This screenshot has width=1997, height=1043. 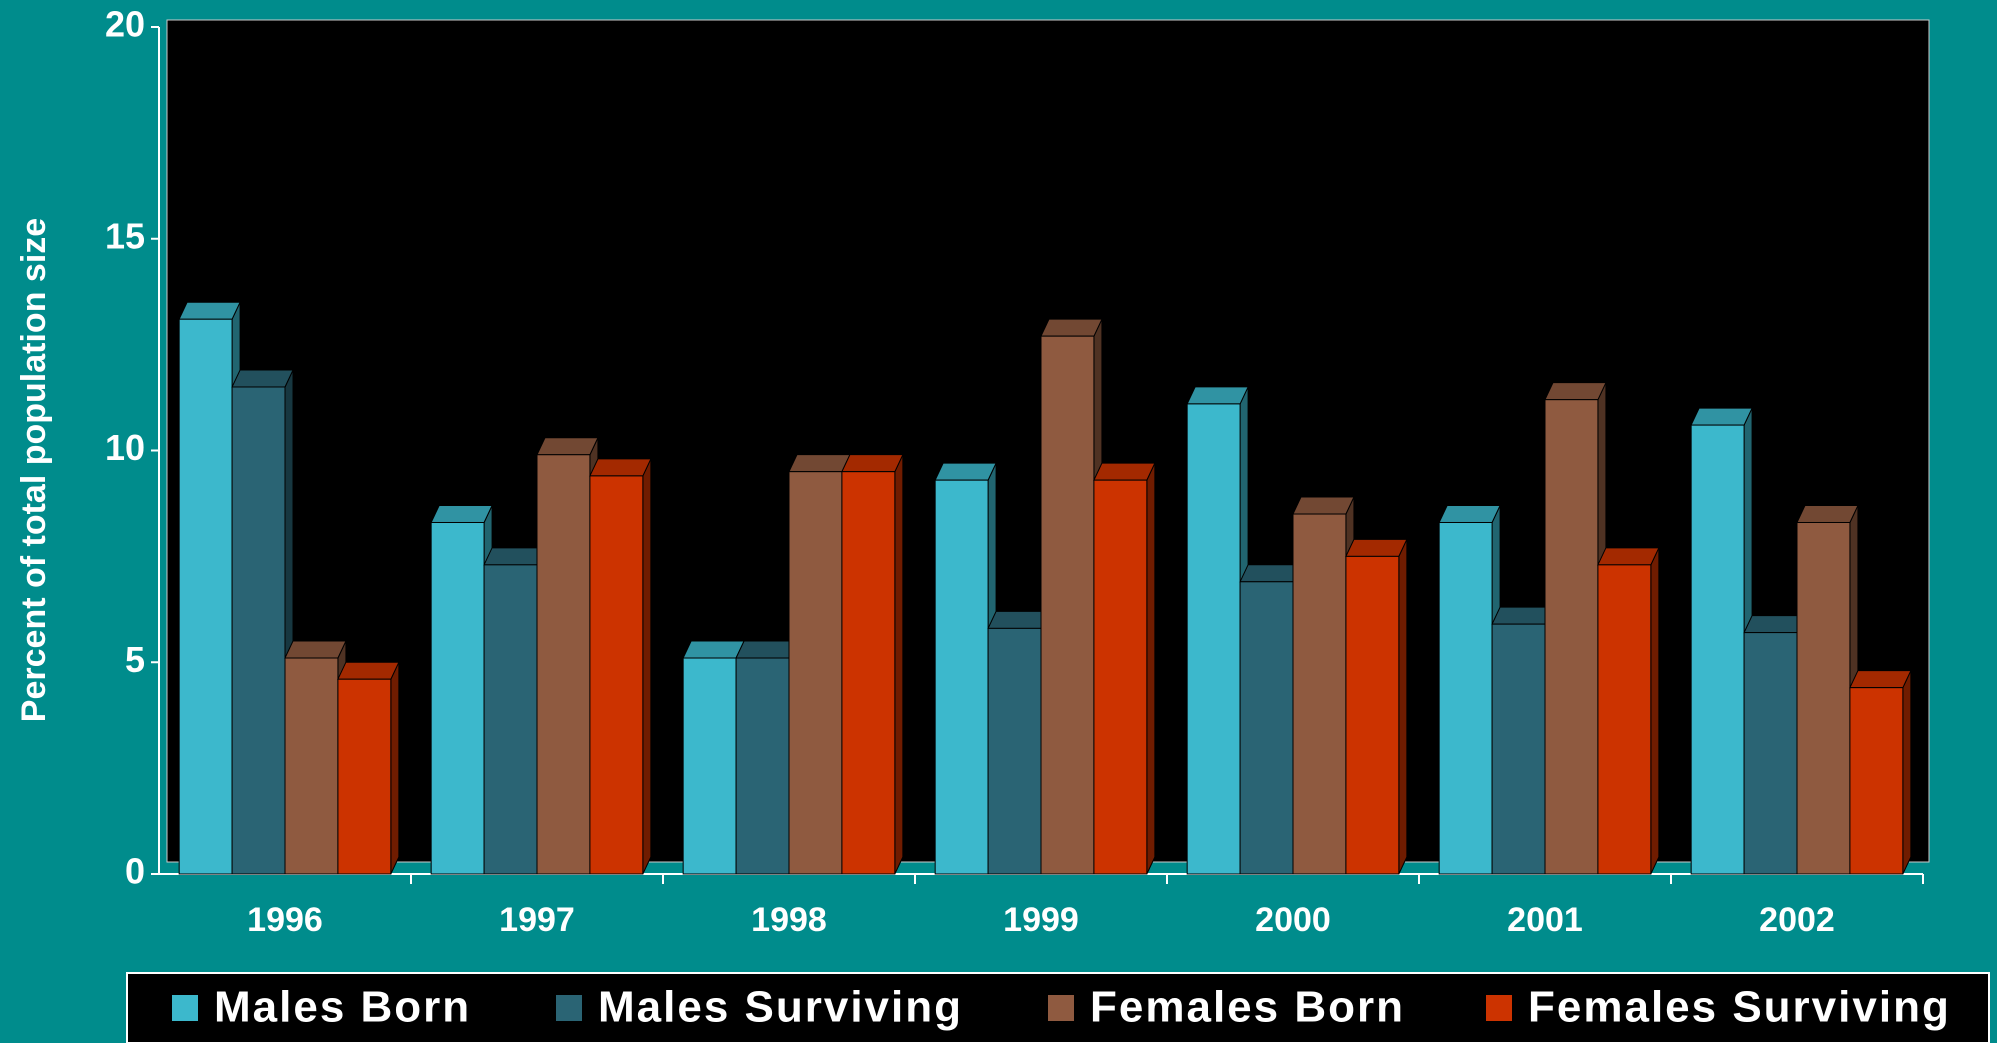 I want to click on legend-label: Males Born, so click(x=342, y=1007).